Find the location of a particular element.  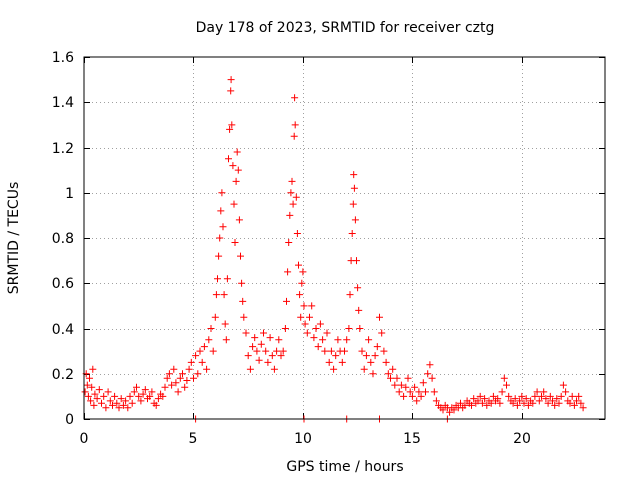

x-axis-label: GPS time / hours is located at coordinates (344, 467).